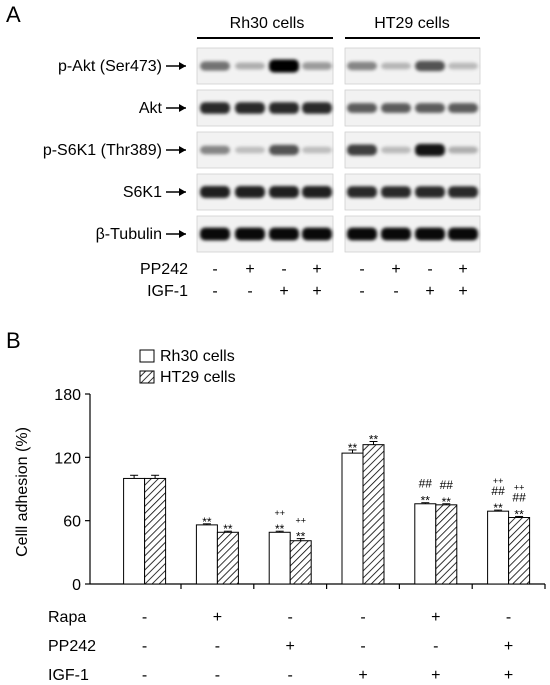  What do you see at coordinates (67, 617) in the screenshot?
I see `treatment-label-rapa-b: Rapa` at bounding box center [67, 617].